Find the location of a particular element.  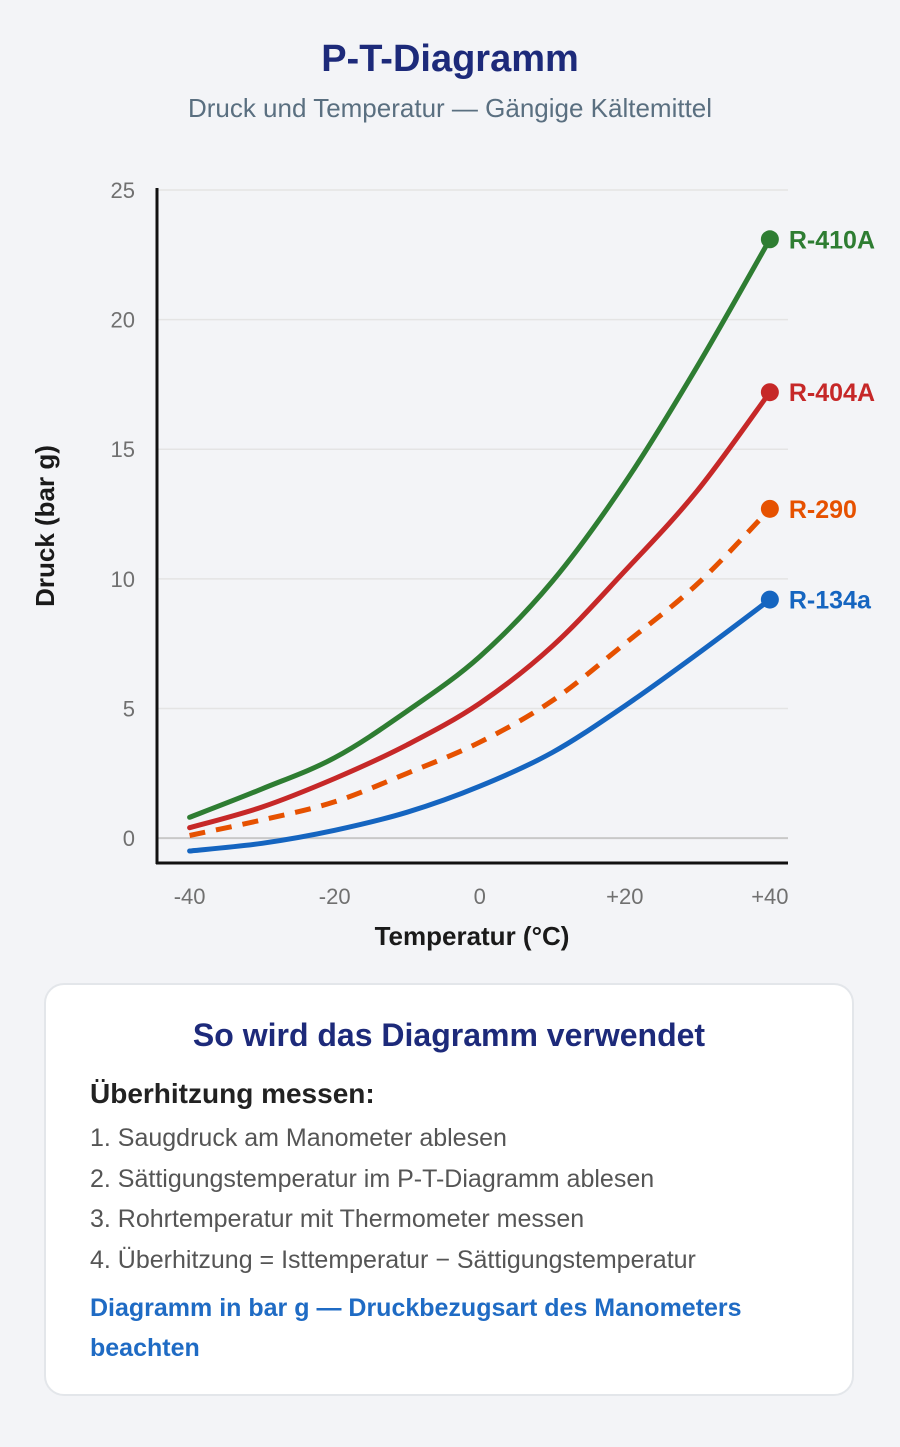

x-tick-labels: -40 -20 0 +20 +40 is located at coordinates (481, 896).